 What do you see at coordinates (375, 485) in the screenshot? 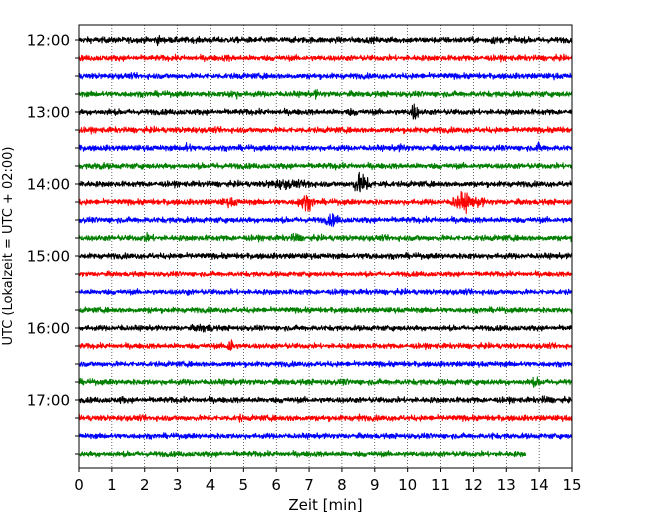
I see `x-tick-label: 9` at bounding box center [375, 485].